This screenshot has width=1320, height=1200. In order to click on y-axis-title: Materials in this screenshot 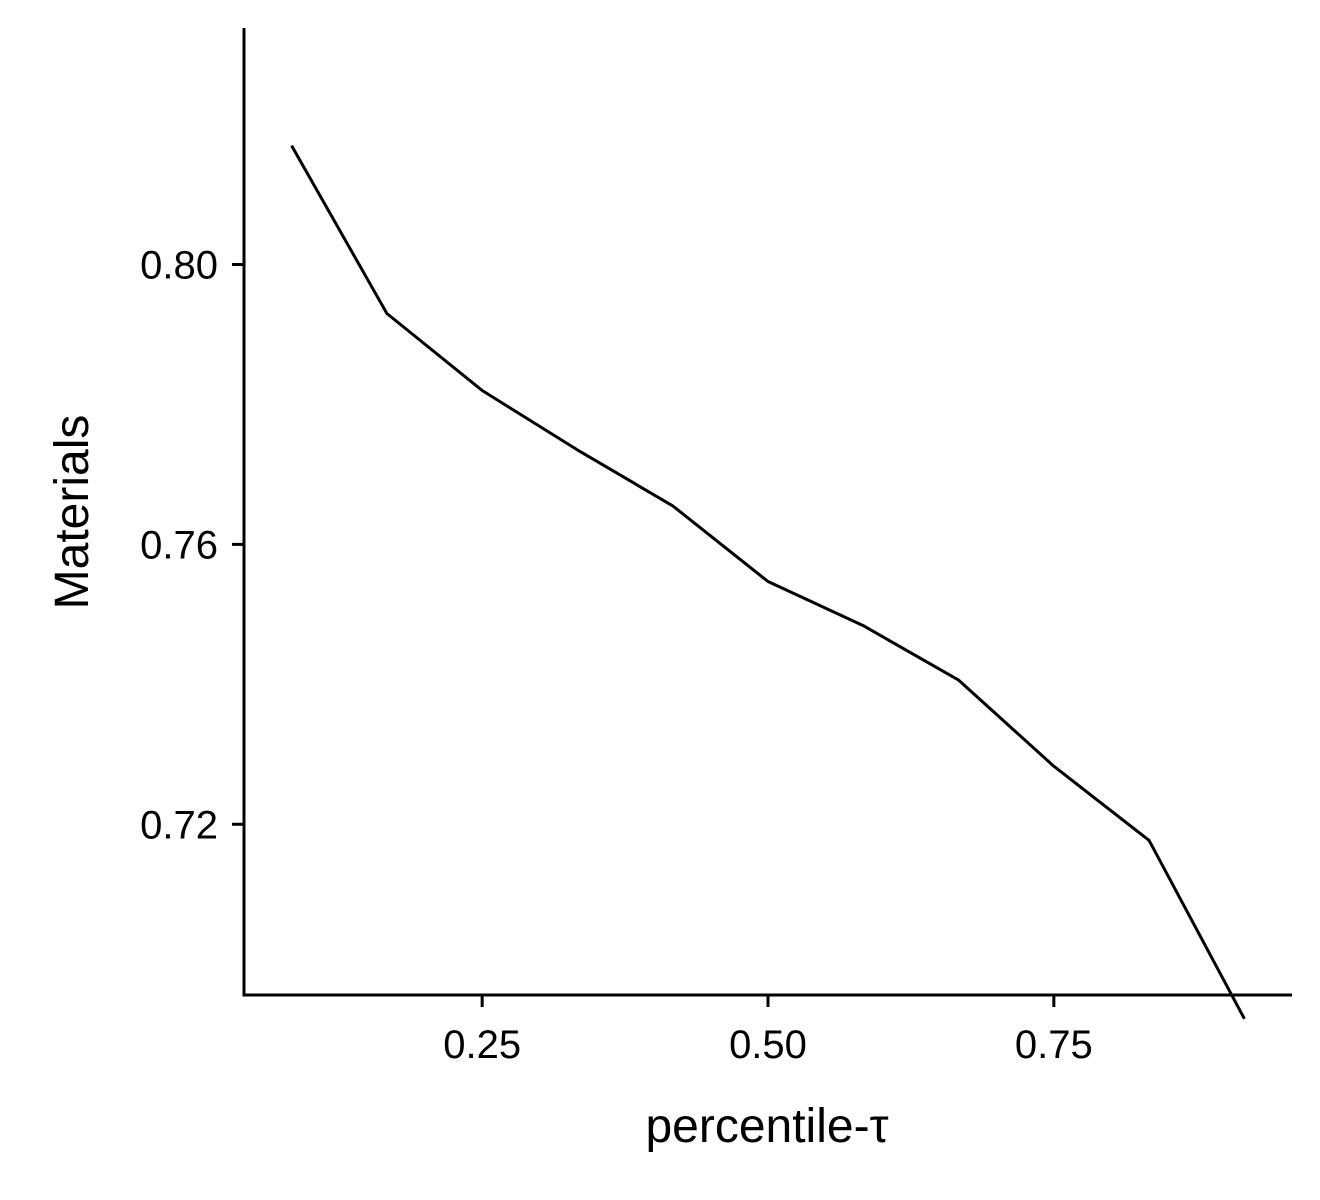, I will do `click(72, 512)`.